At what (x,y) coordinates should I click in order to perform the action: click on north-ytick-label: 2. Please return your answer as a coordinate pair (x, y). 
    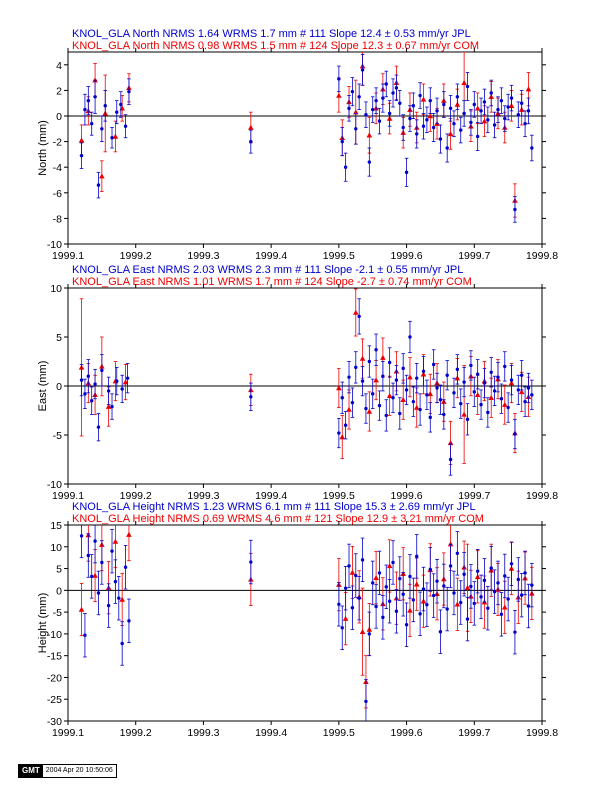
    Looking at the image, I should click on (59, 91).